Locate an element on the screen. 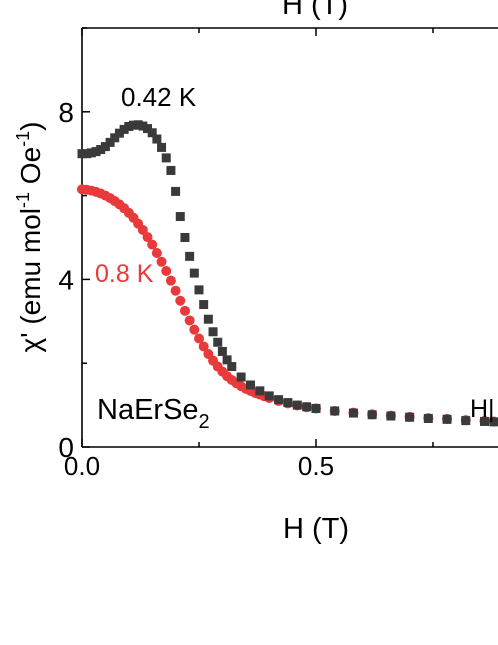  x-tick-label: 0.0 is located at coordinates (82, 466).